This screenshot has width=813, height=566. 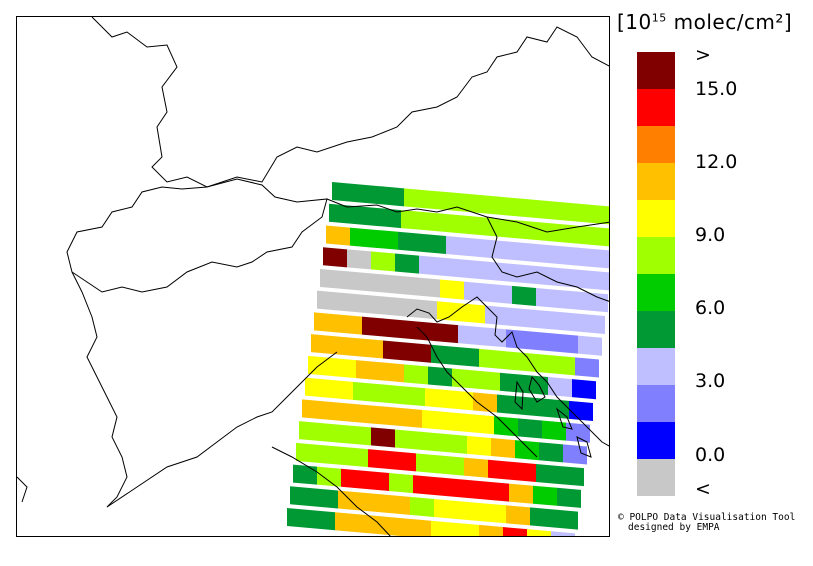 What do you see at coordinates (729, 22) in the screenshot?
I see `legend-title-unit: molec/cm²]` at bounding box center [729, 22].